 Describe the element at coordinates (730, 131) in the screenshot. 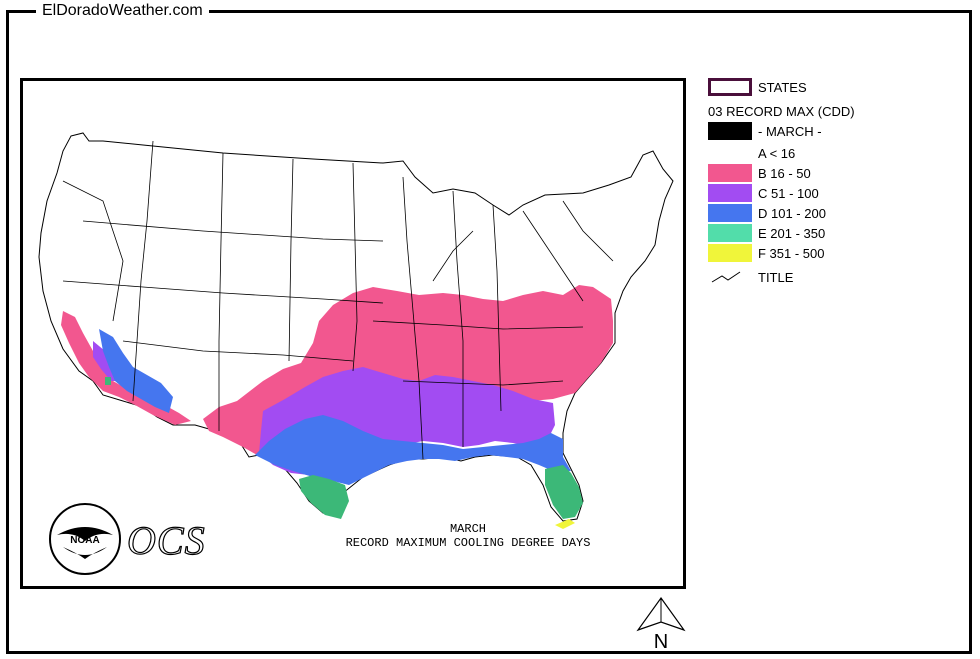

I see `month-swatch` at that location.